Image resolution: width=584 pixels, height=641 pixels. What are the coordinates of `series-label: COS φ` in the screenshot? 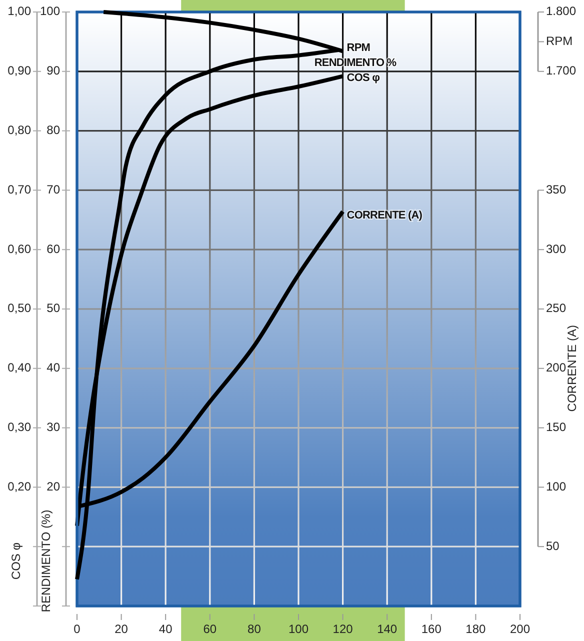 It's located at (363, 78).